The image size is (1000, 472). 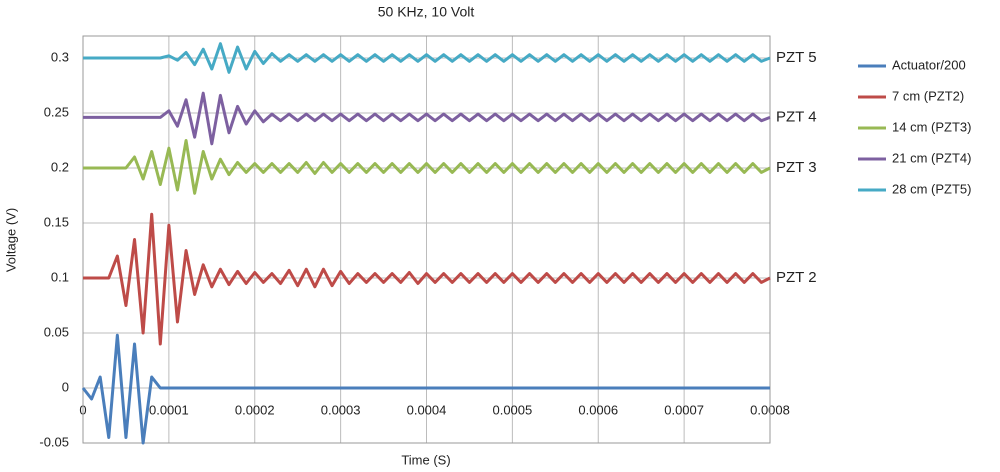 What do you see at coordinates (796, 277) in the screenshot?
I see `annotation: PZT 2` at bounding box center [796, 277].